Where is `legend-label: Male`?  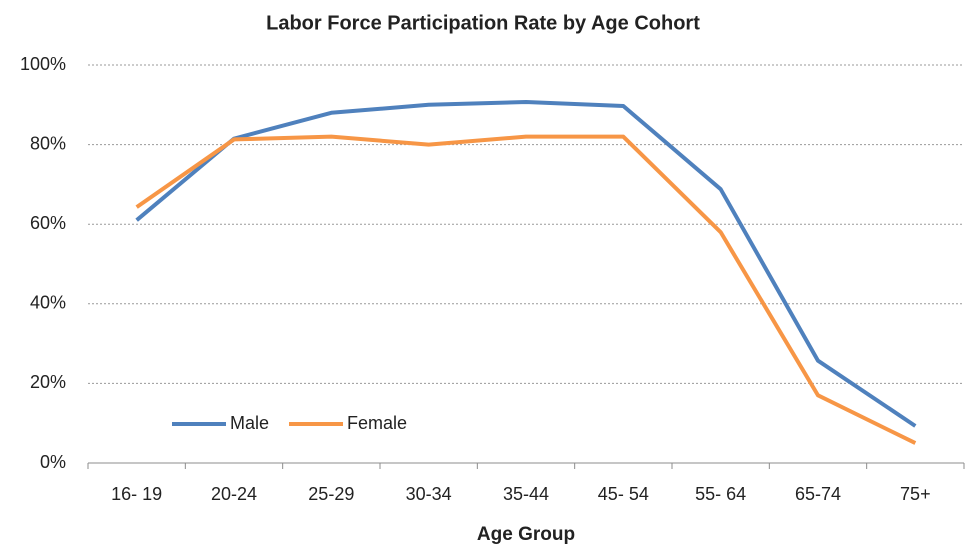 legend-label: Male is located at coordinates (249, 423).